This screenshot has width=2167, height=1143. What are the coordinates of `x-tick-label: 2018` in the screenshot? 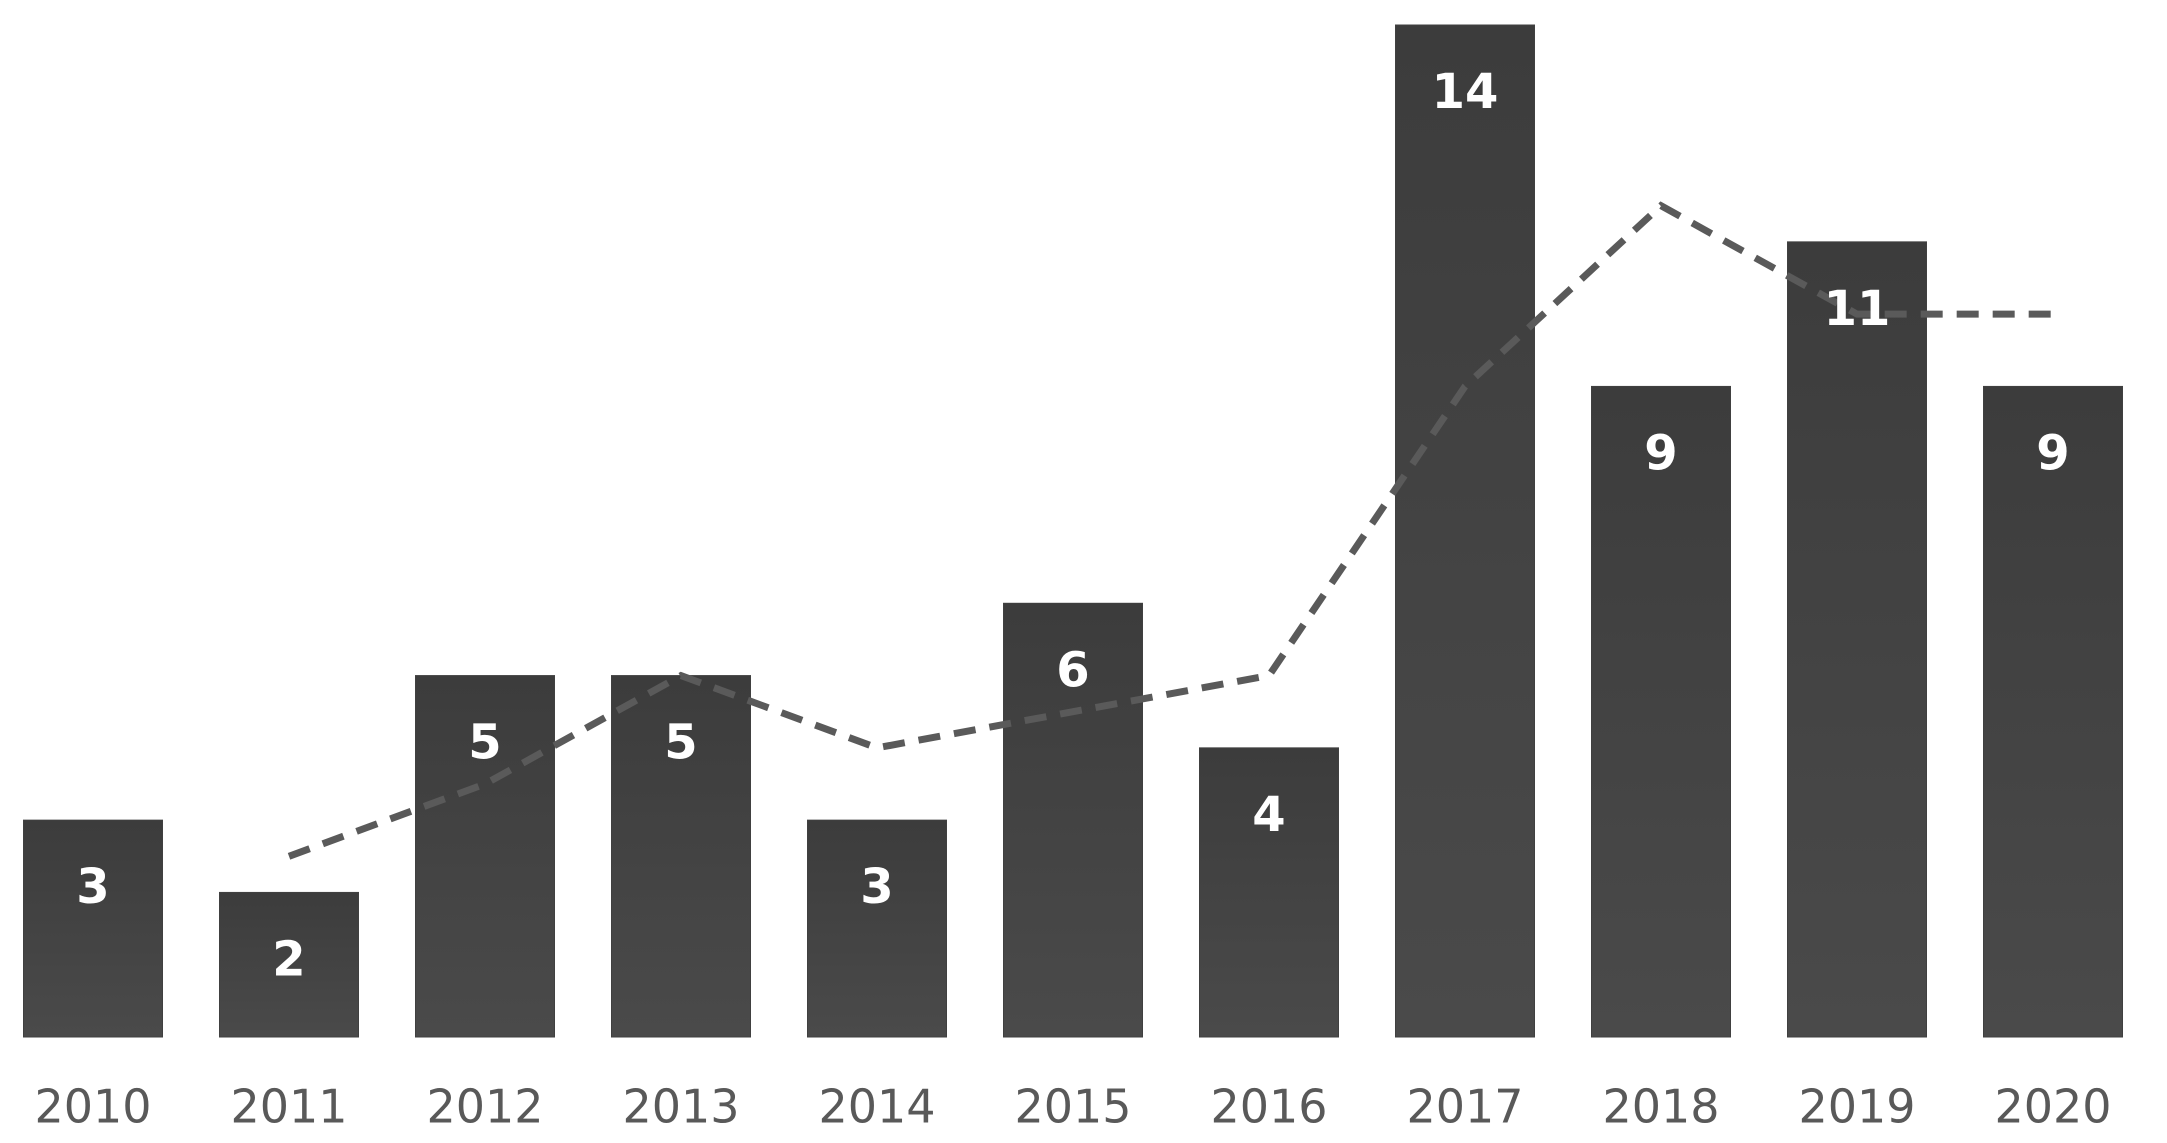 It's located at (1660, 1107).